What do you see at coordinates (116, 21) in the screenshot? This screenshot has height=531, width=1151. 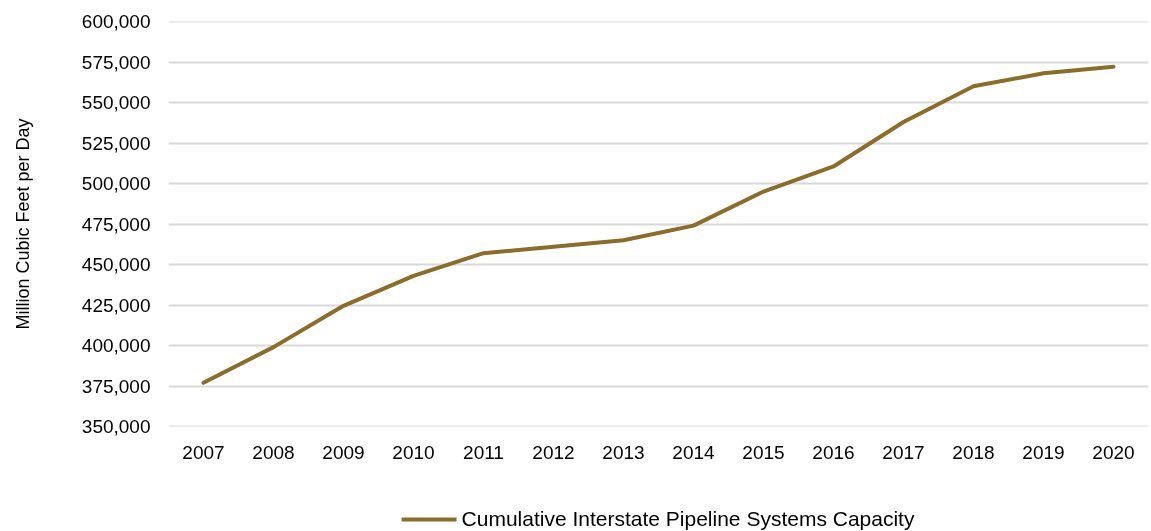 I see `y-tick-label: 600,000` at bounding box center [116, 21].